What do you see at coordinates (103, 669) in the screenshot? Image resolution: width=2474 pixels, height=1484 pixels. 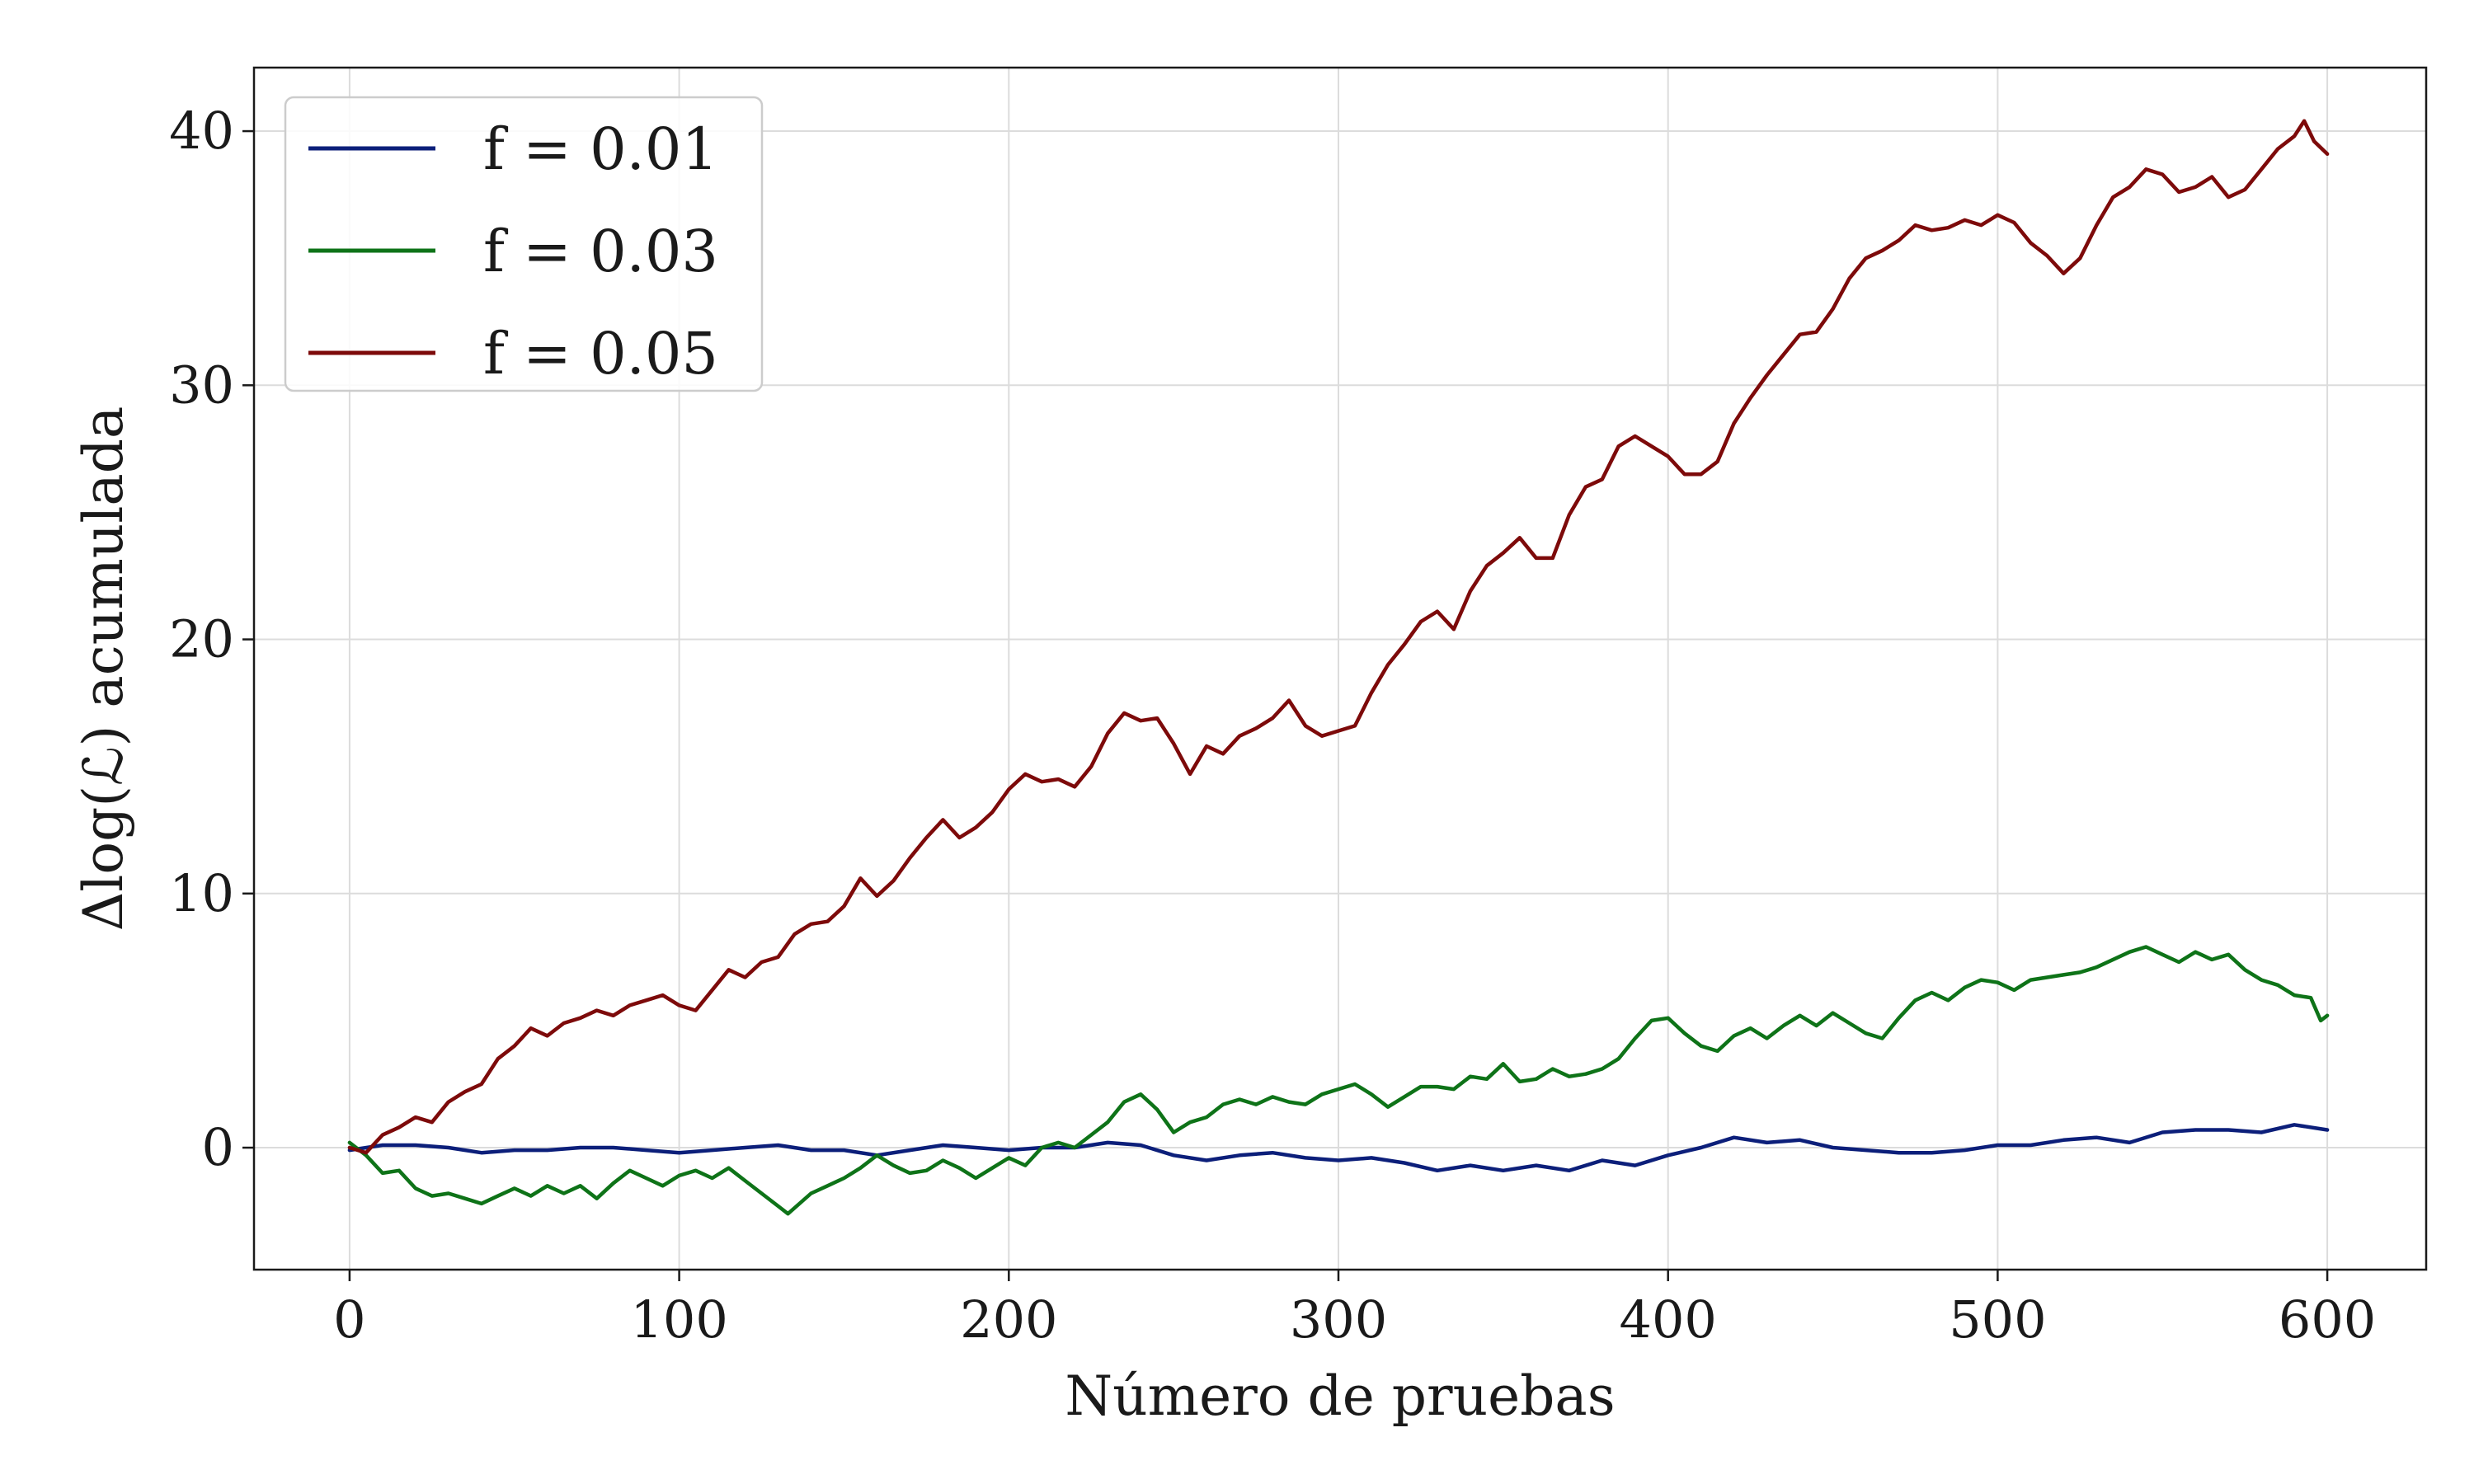 I see `y-axis-label: Δlog(ℒ) acumulada` at bounding box center [103, 669].